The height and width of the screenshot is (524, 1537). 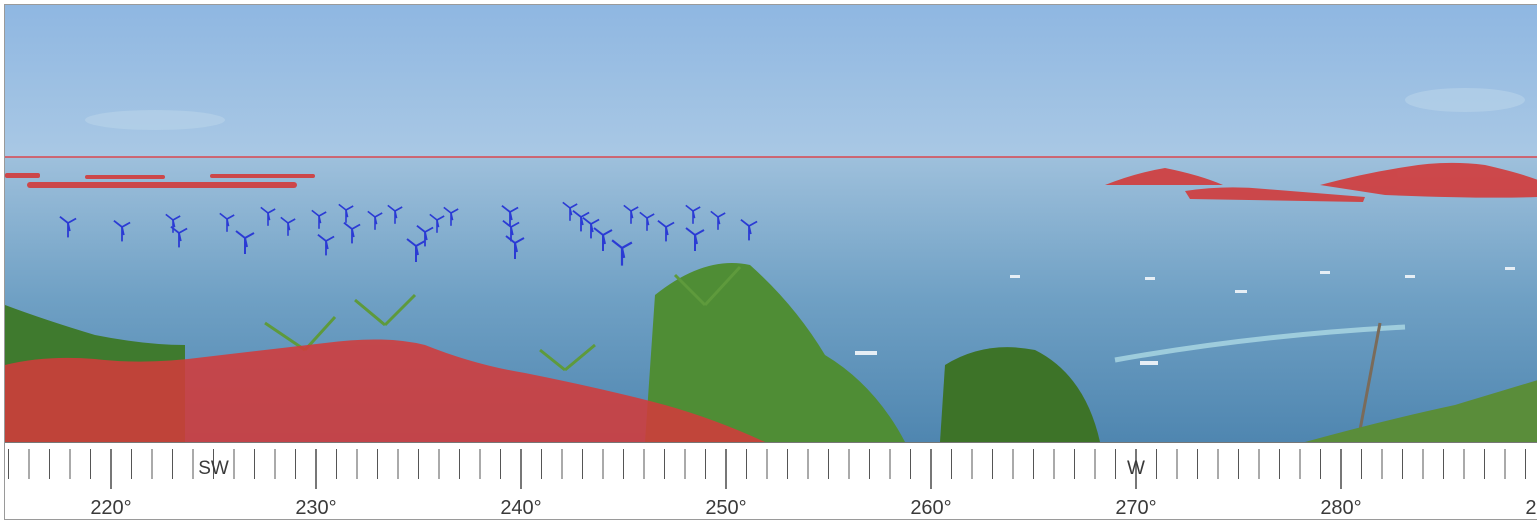 I want to click on compass-scale: 220° 230° 240° 250° 260° 270° 280° 290° SW W, so click(x=771, y=481).